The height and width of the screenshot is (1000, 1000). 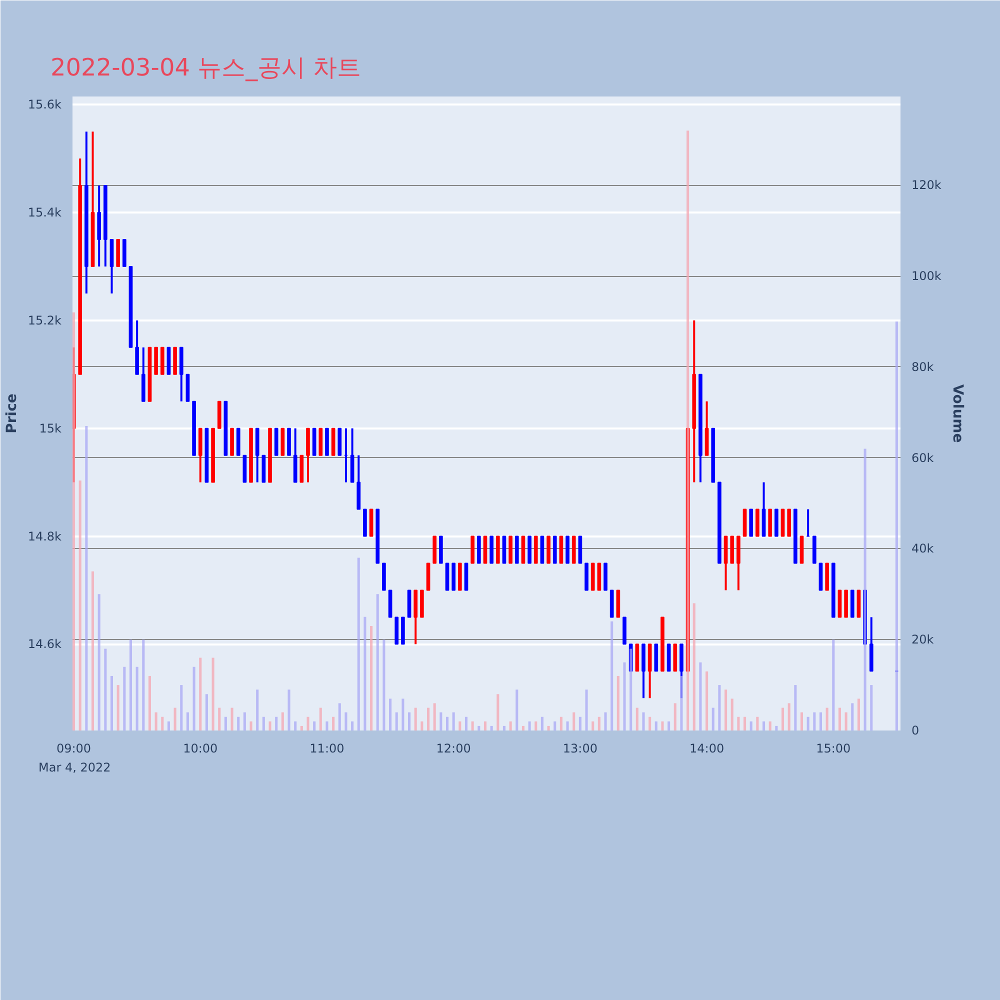 What do you see at coordinates (923, 367) in the screenshot?
I see `y2-tick-label: 80k` at bounding box center [923, 367].